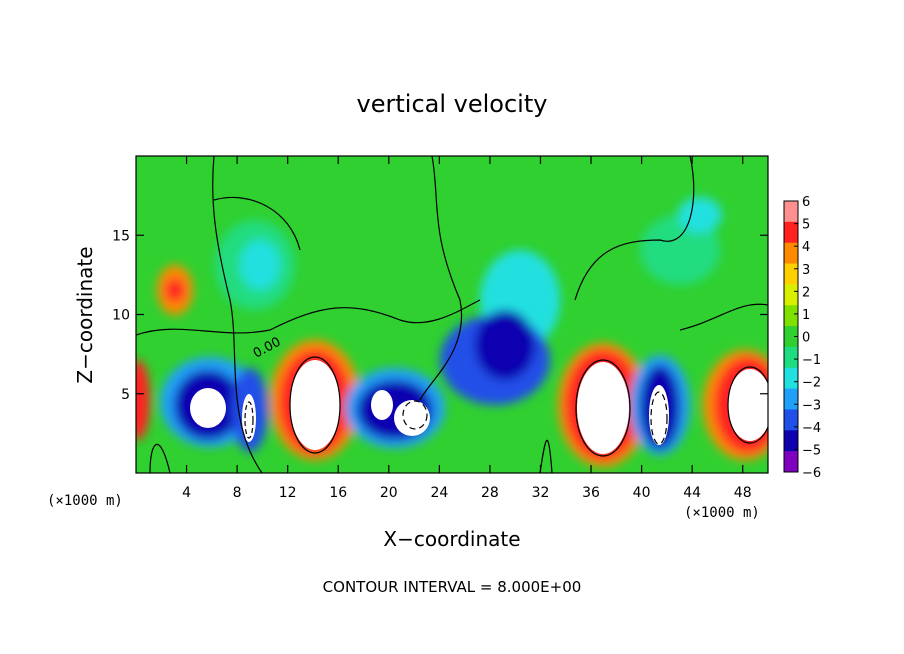 Image resolution: width=904 pixels, height=654 pixels. Describe the element at coordinates (85, 314) in the screenshot. I see `y-axis-label: Z−coordinate` at that location.